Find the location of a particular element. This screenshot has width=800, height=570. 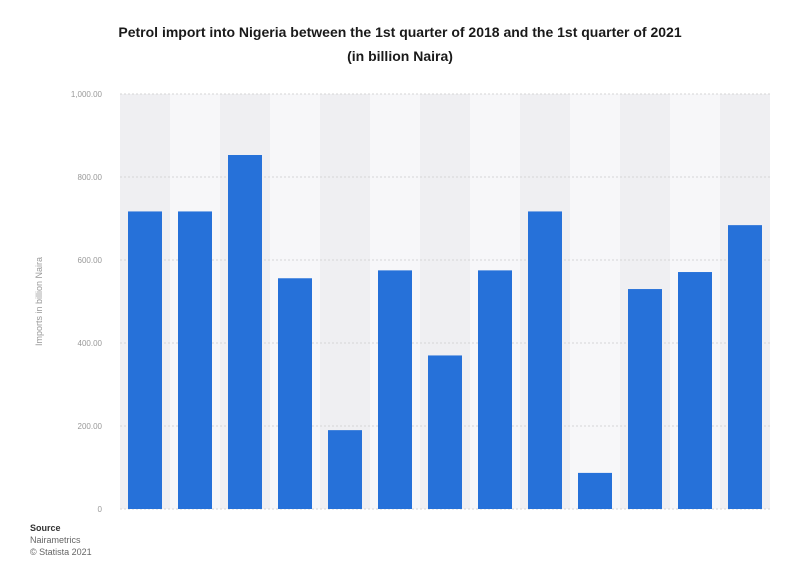

y-tick-label: 200.00 is located at coordinates (90, 426).